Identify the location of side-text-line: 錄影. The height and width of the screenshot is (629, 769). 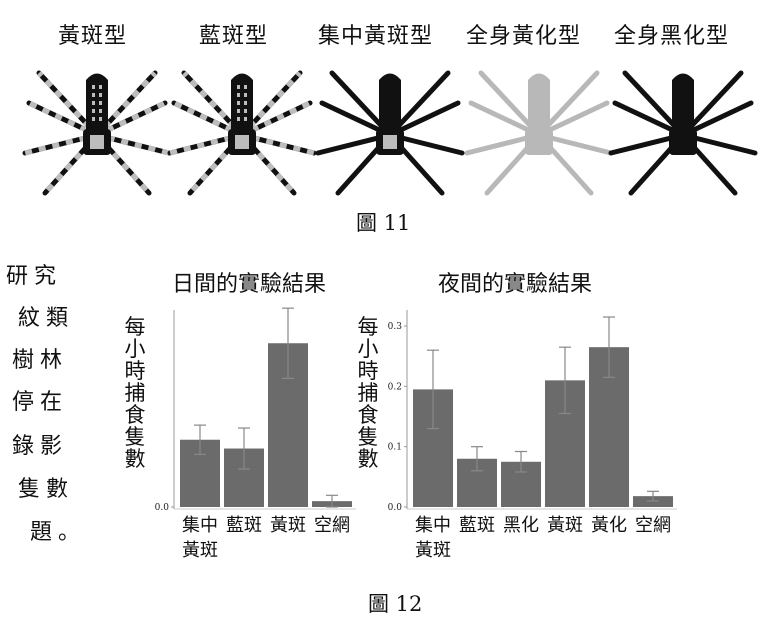
(40, 446).